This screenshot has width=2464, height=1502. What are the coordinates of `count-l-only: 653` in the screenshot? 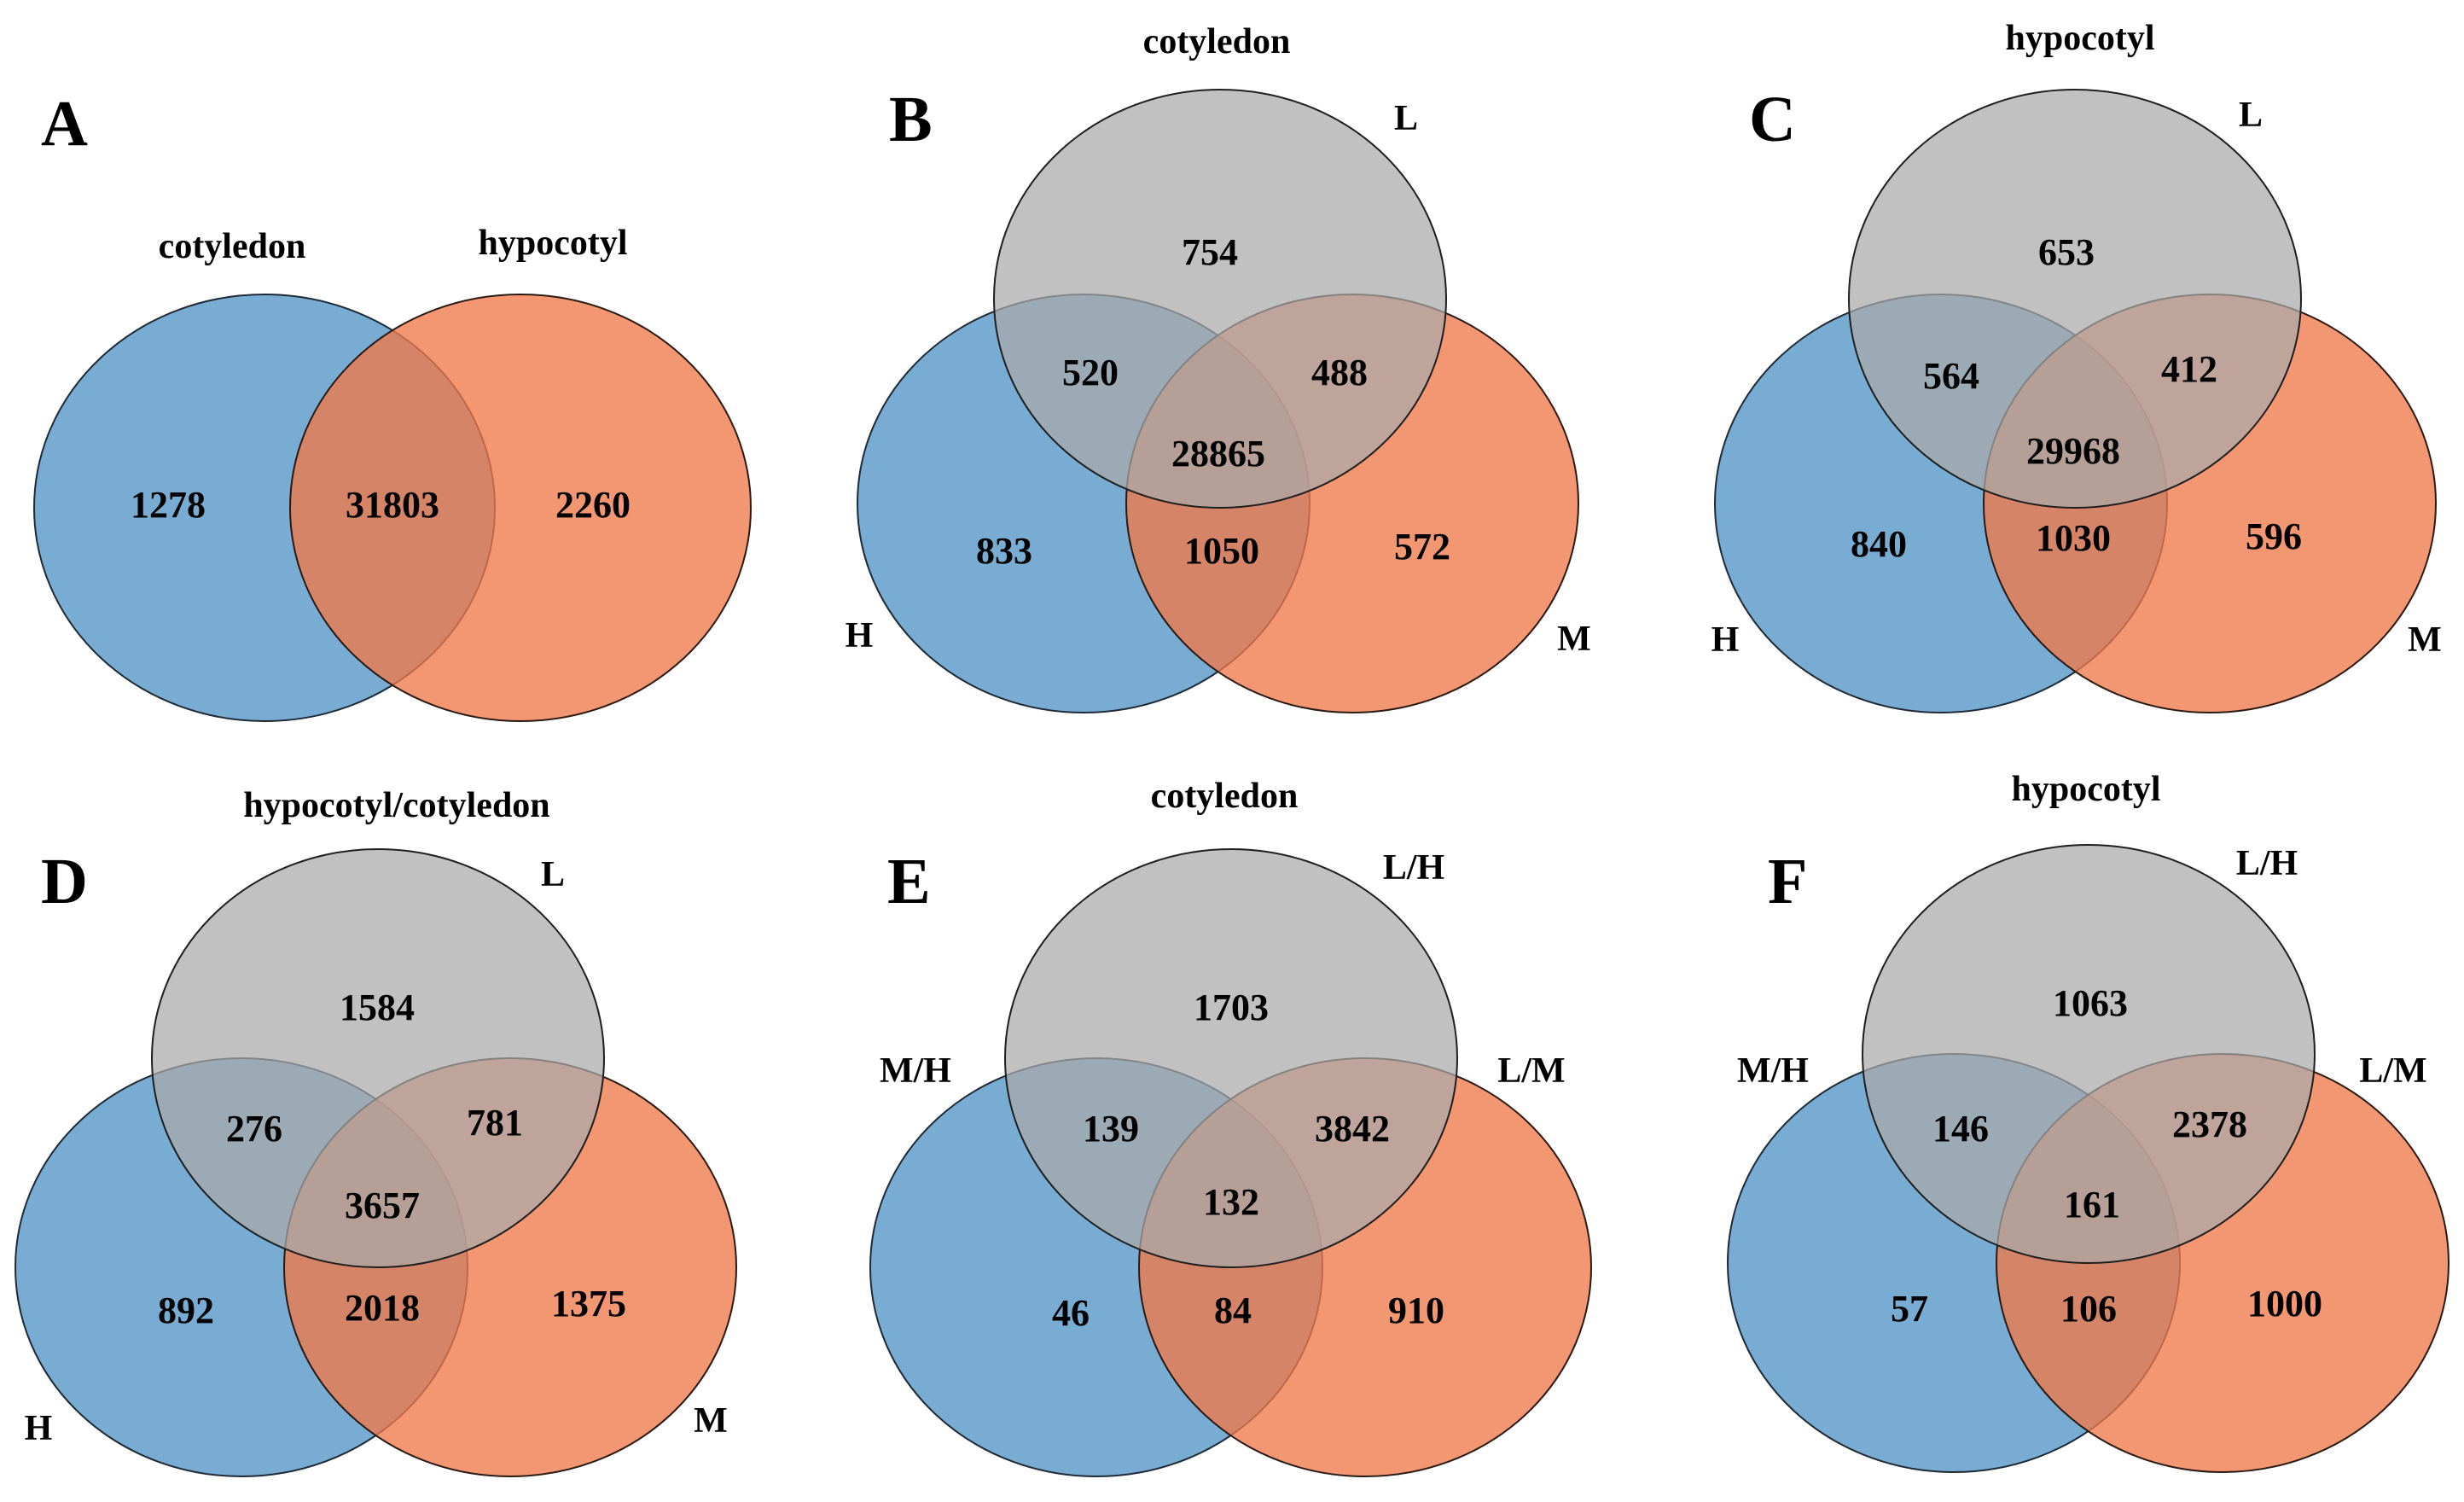 It's located at (2066, 252).